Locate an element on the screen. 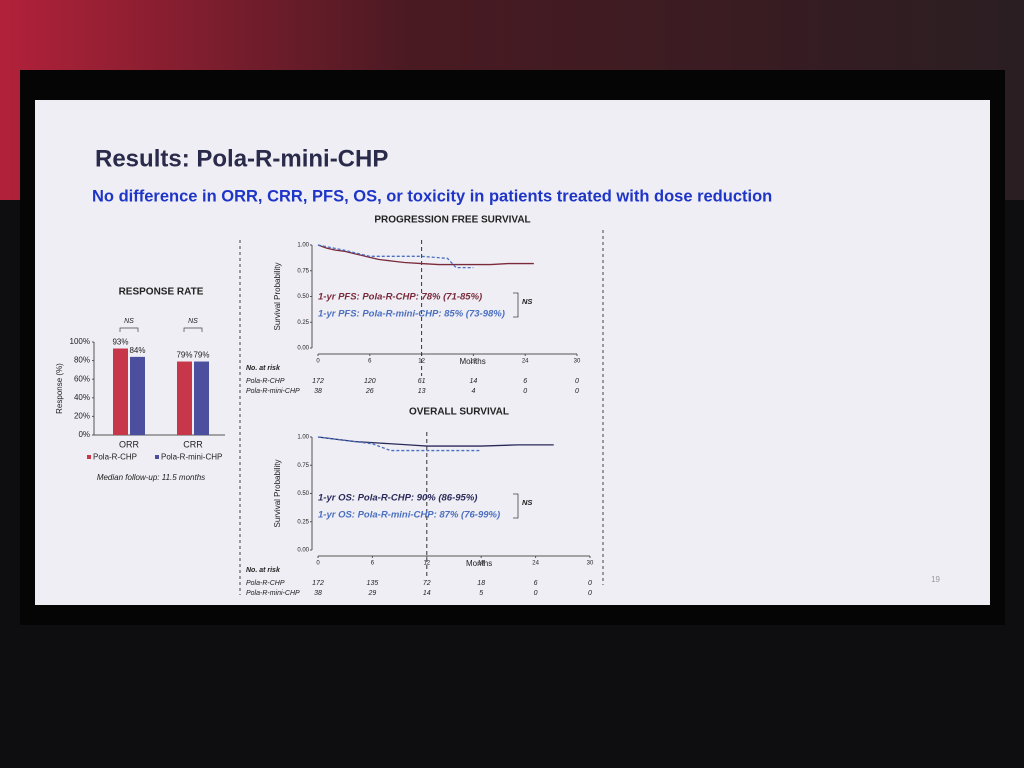 The width and height of the screenshot is (1024, 768). chart-title: OVERALL SURVIVAL is located at coordinates (459, 412).